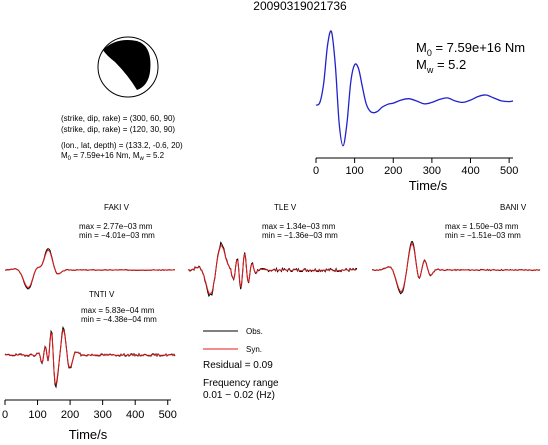 This screenshot has width=548, height=445. Describe the element at coordinates (285, 207) in the screenshot. I see `station-name: TLE V` at that location.